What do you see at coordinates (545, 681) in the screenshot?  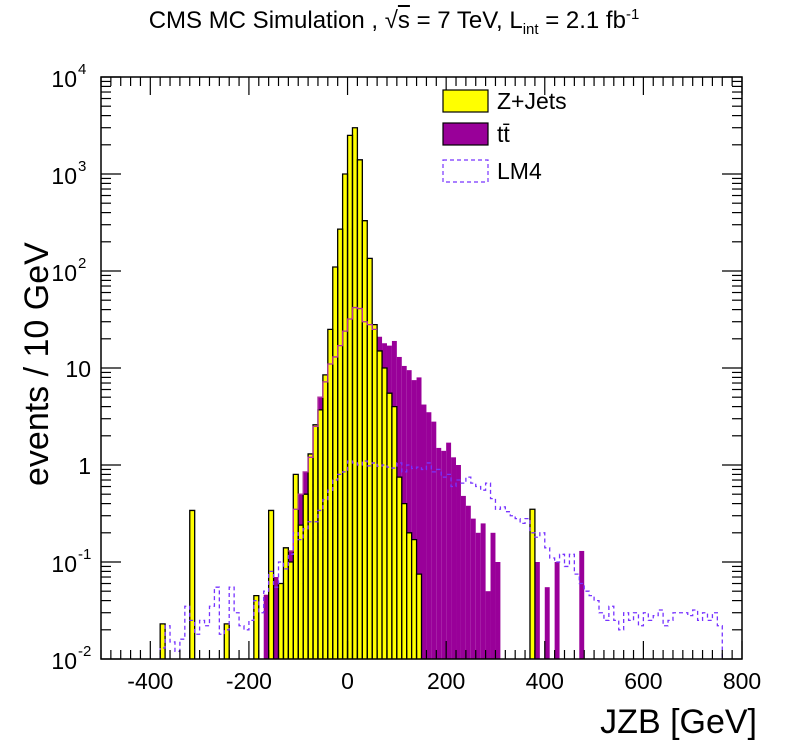 I see `x-tick-label: 400` at bounding box center [545, 681].